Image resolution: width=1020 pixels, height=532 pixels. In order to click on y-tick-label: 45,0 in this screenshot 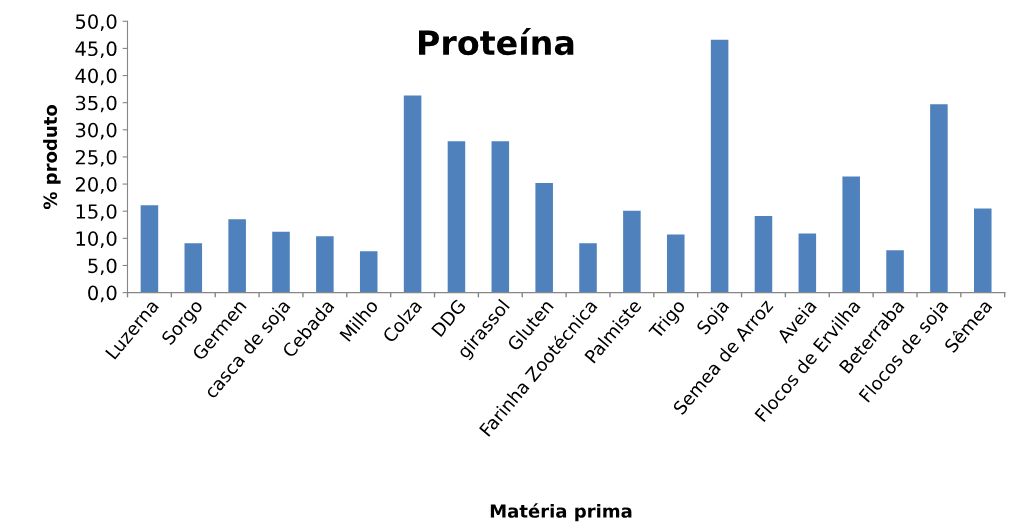, I will do `click(96, 50)`.